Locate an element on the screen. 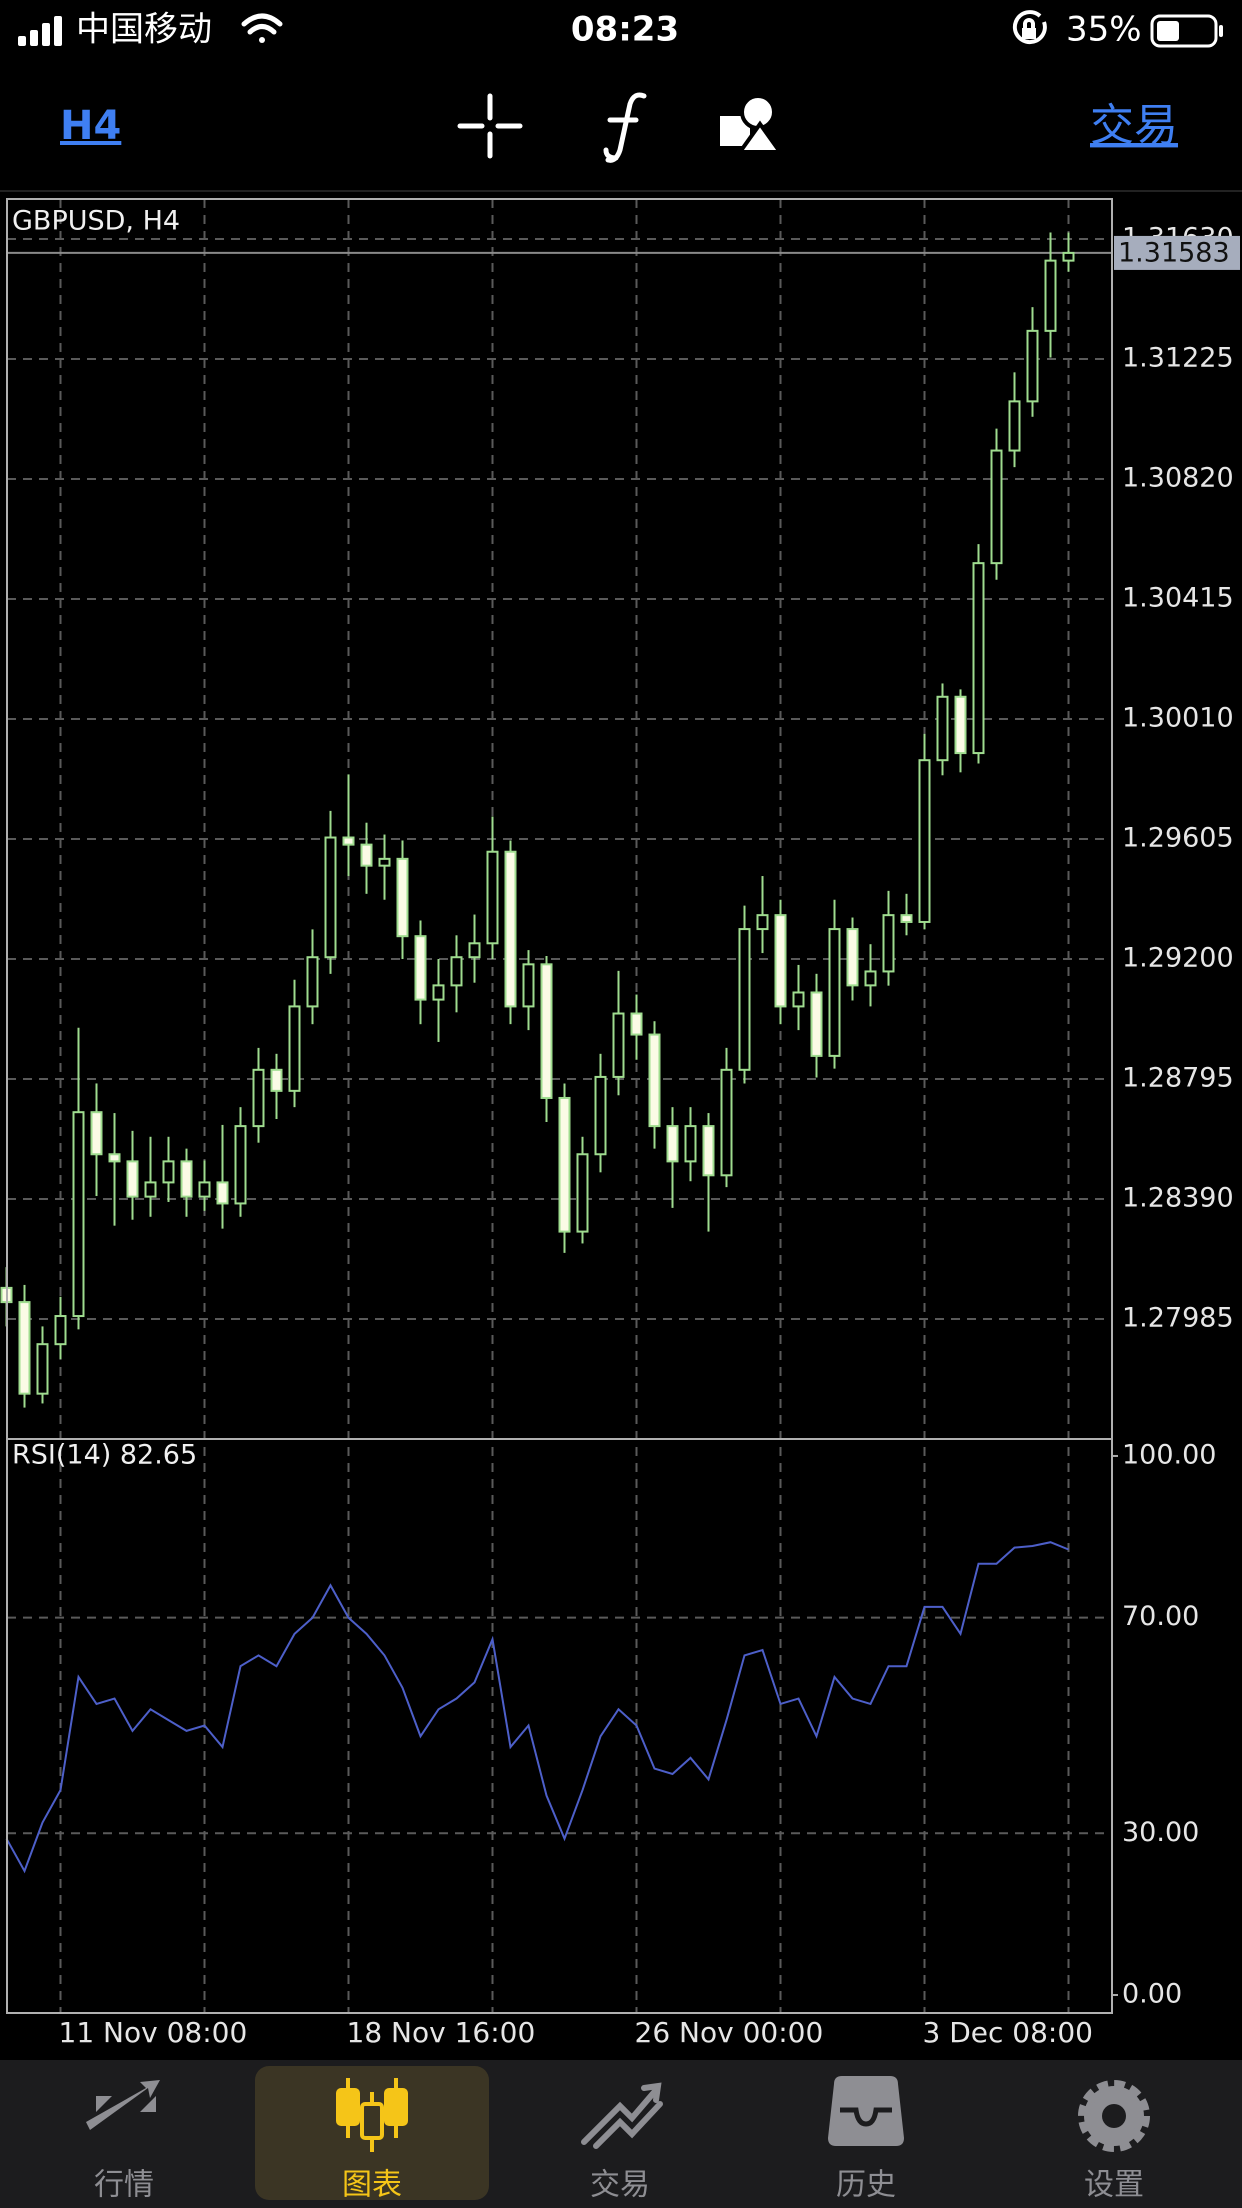  y-tick-label: 1.31225 is located at coordinates (1178, 358).